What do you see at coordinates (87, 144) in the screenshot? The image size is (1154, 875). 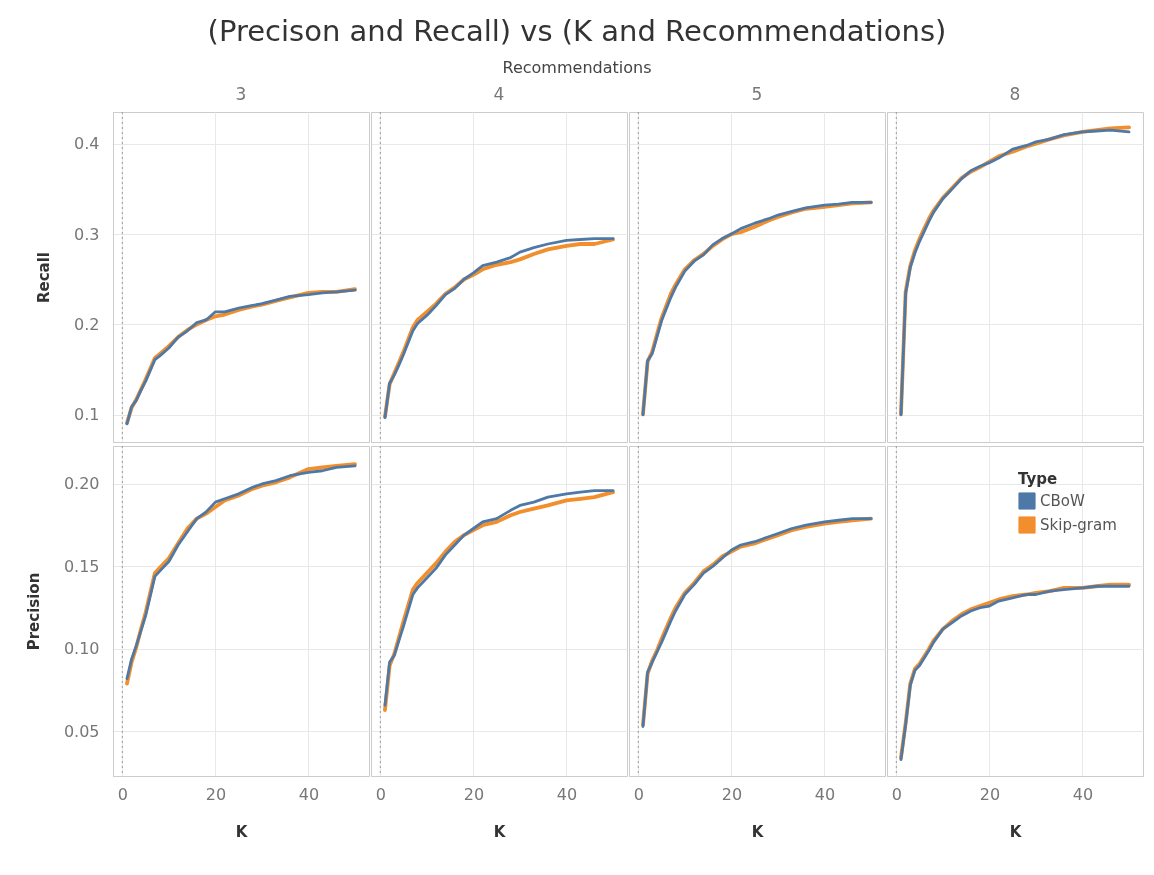 I see `y-tick-label: 0.4` at bounding box center [87, 144].